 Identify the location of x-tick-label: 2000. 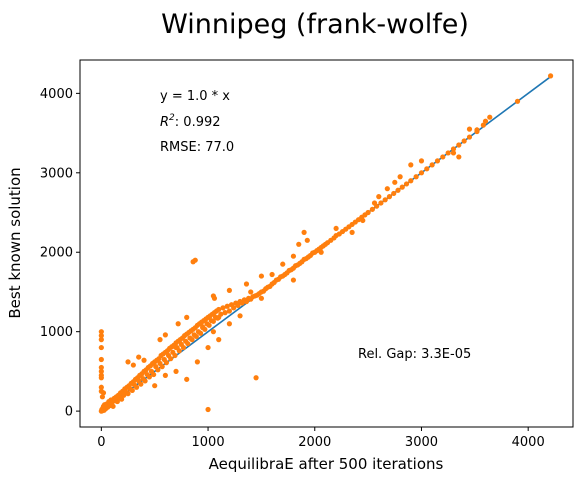
(314, 442).